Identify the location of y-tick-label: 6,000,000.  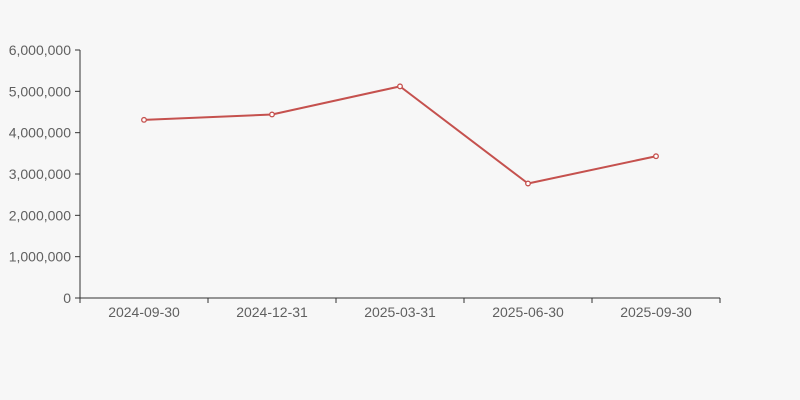
(40, 50).